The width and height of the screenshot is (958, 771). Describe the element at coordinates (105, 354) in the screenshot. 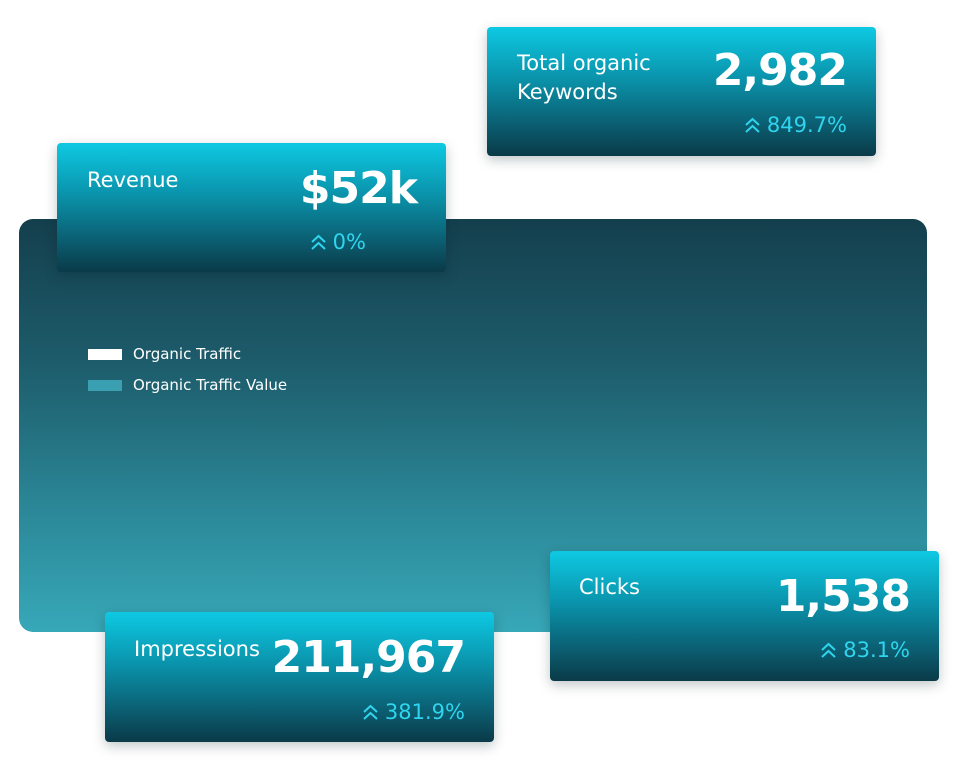

I see `legend-swatch-organic-traffic` at that location.